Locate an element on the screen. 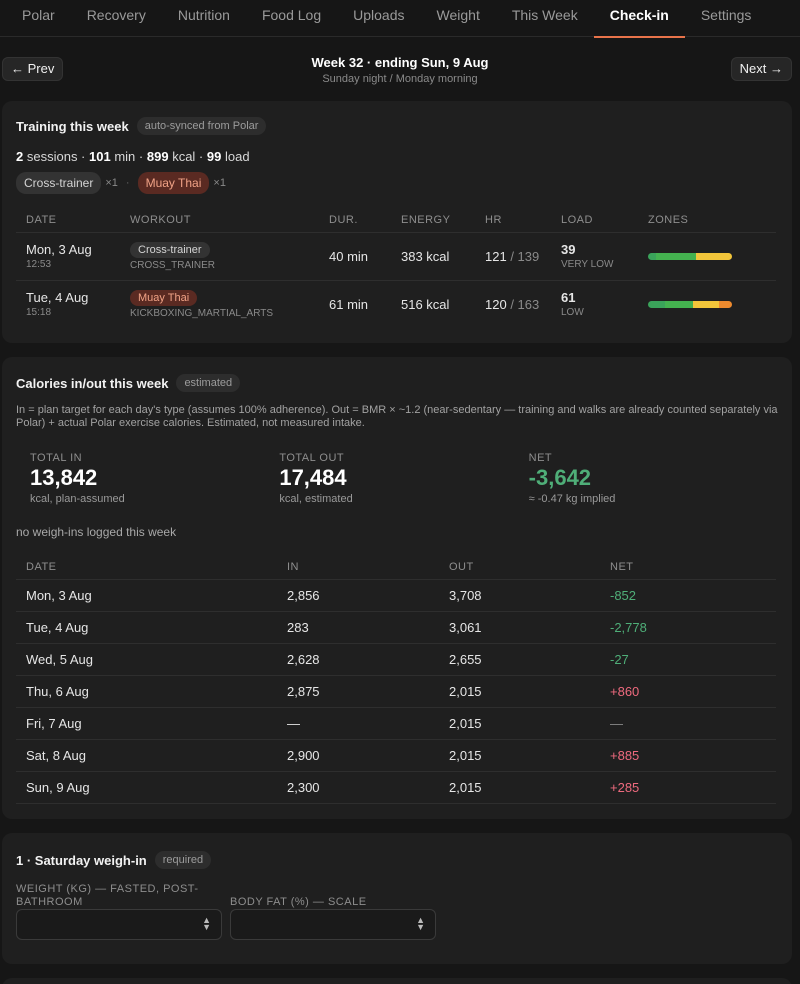 This screenshot has height=984, width=800. workout-time: 15:18 is located at coordinates (39, 313).